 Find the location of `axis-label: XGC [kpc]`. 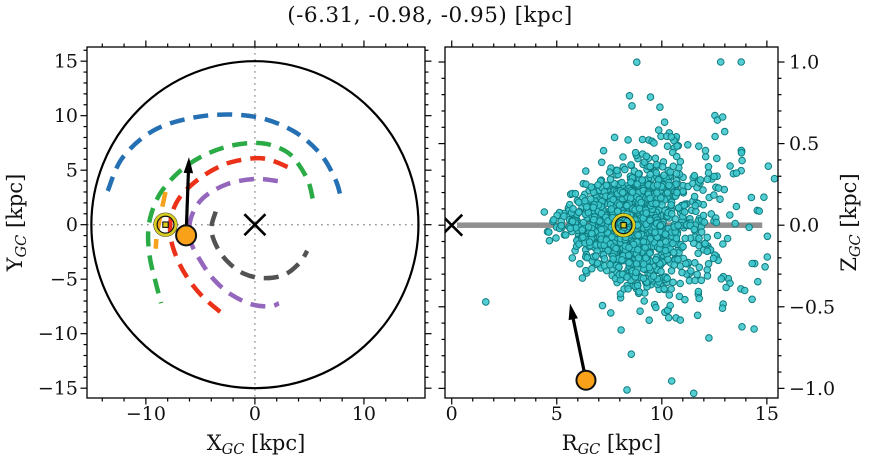

axis-label: XGC [kpc] is located at coordinates (256, 444).